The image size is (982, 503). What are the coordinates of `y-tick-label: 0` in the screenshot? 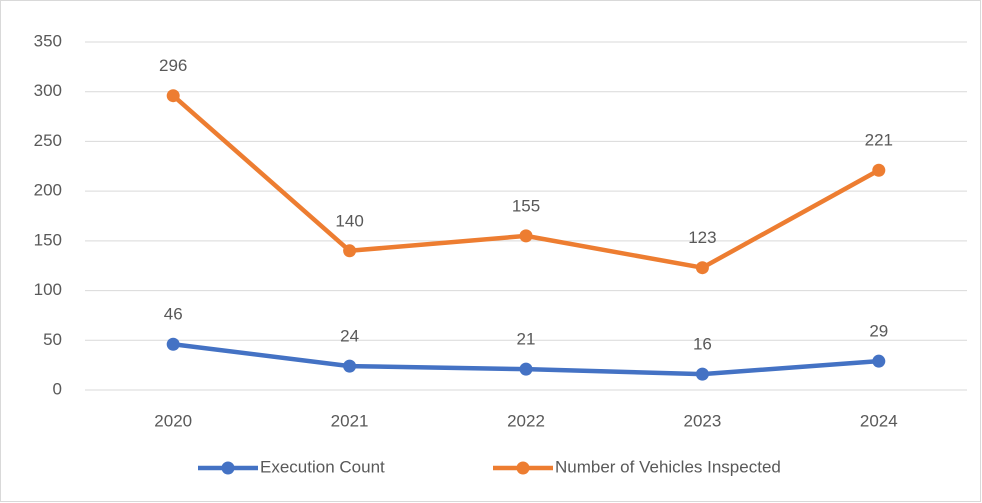 It's located at (57, 388).